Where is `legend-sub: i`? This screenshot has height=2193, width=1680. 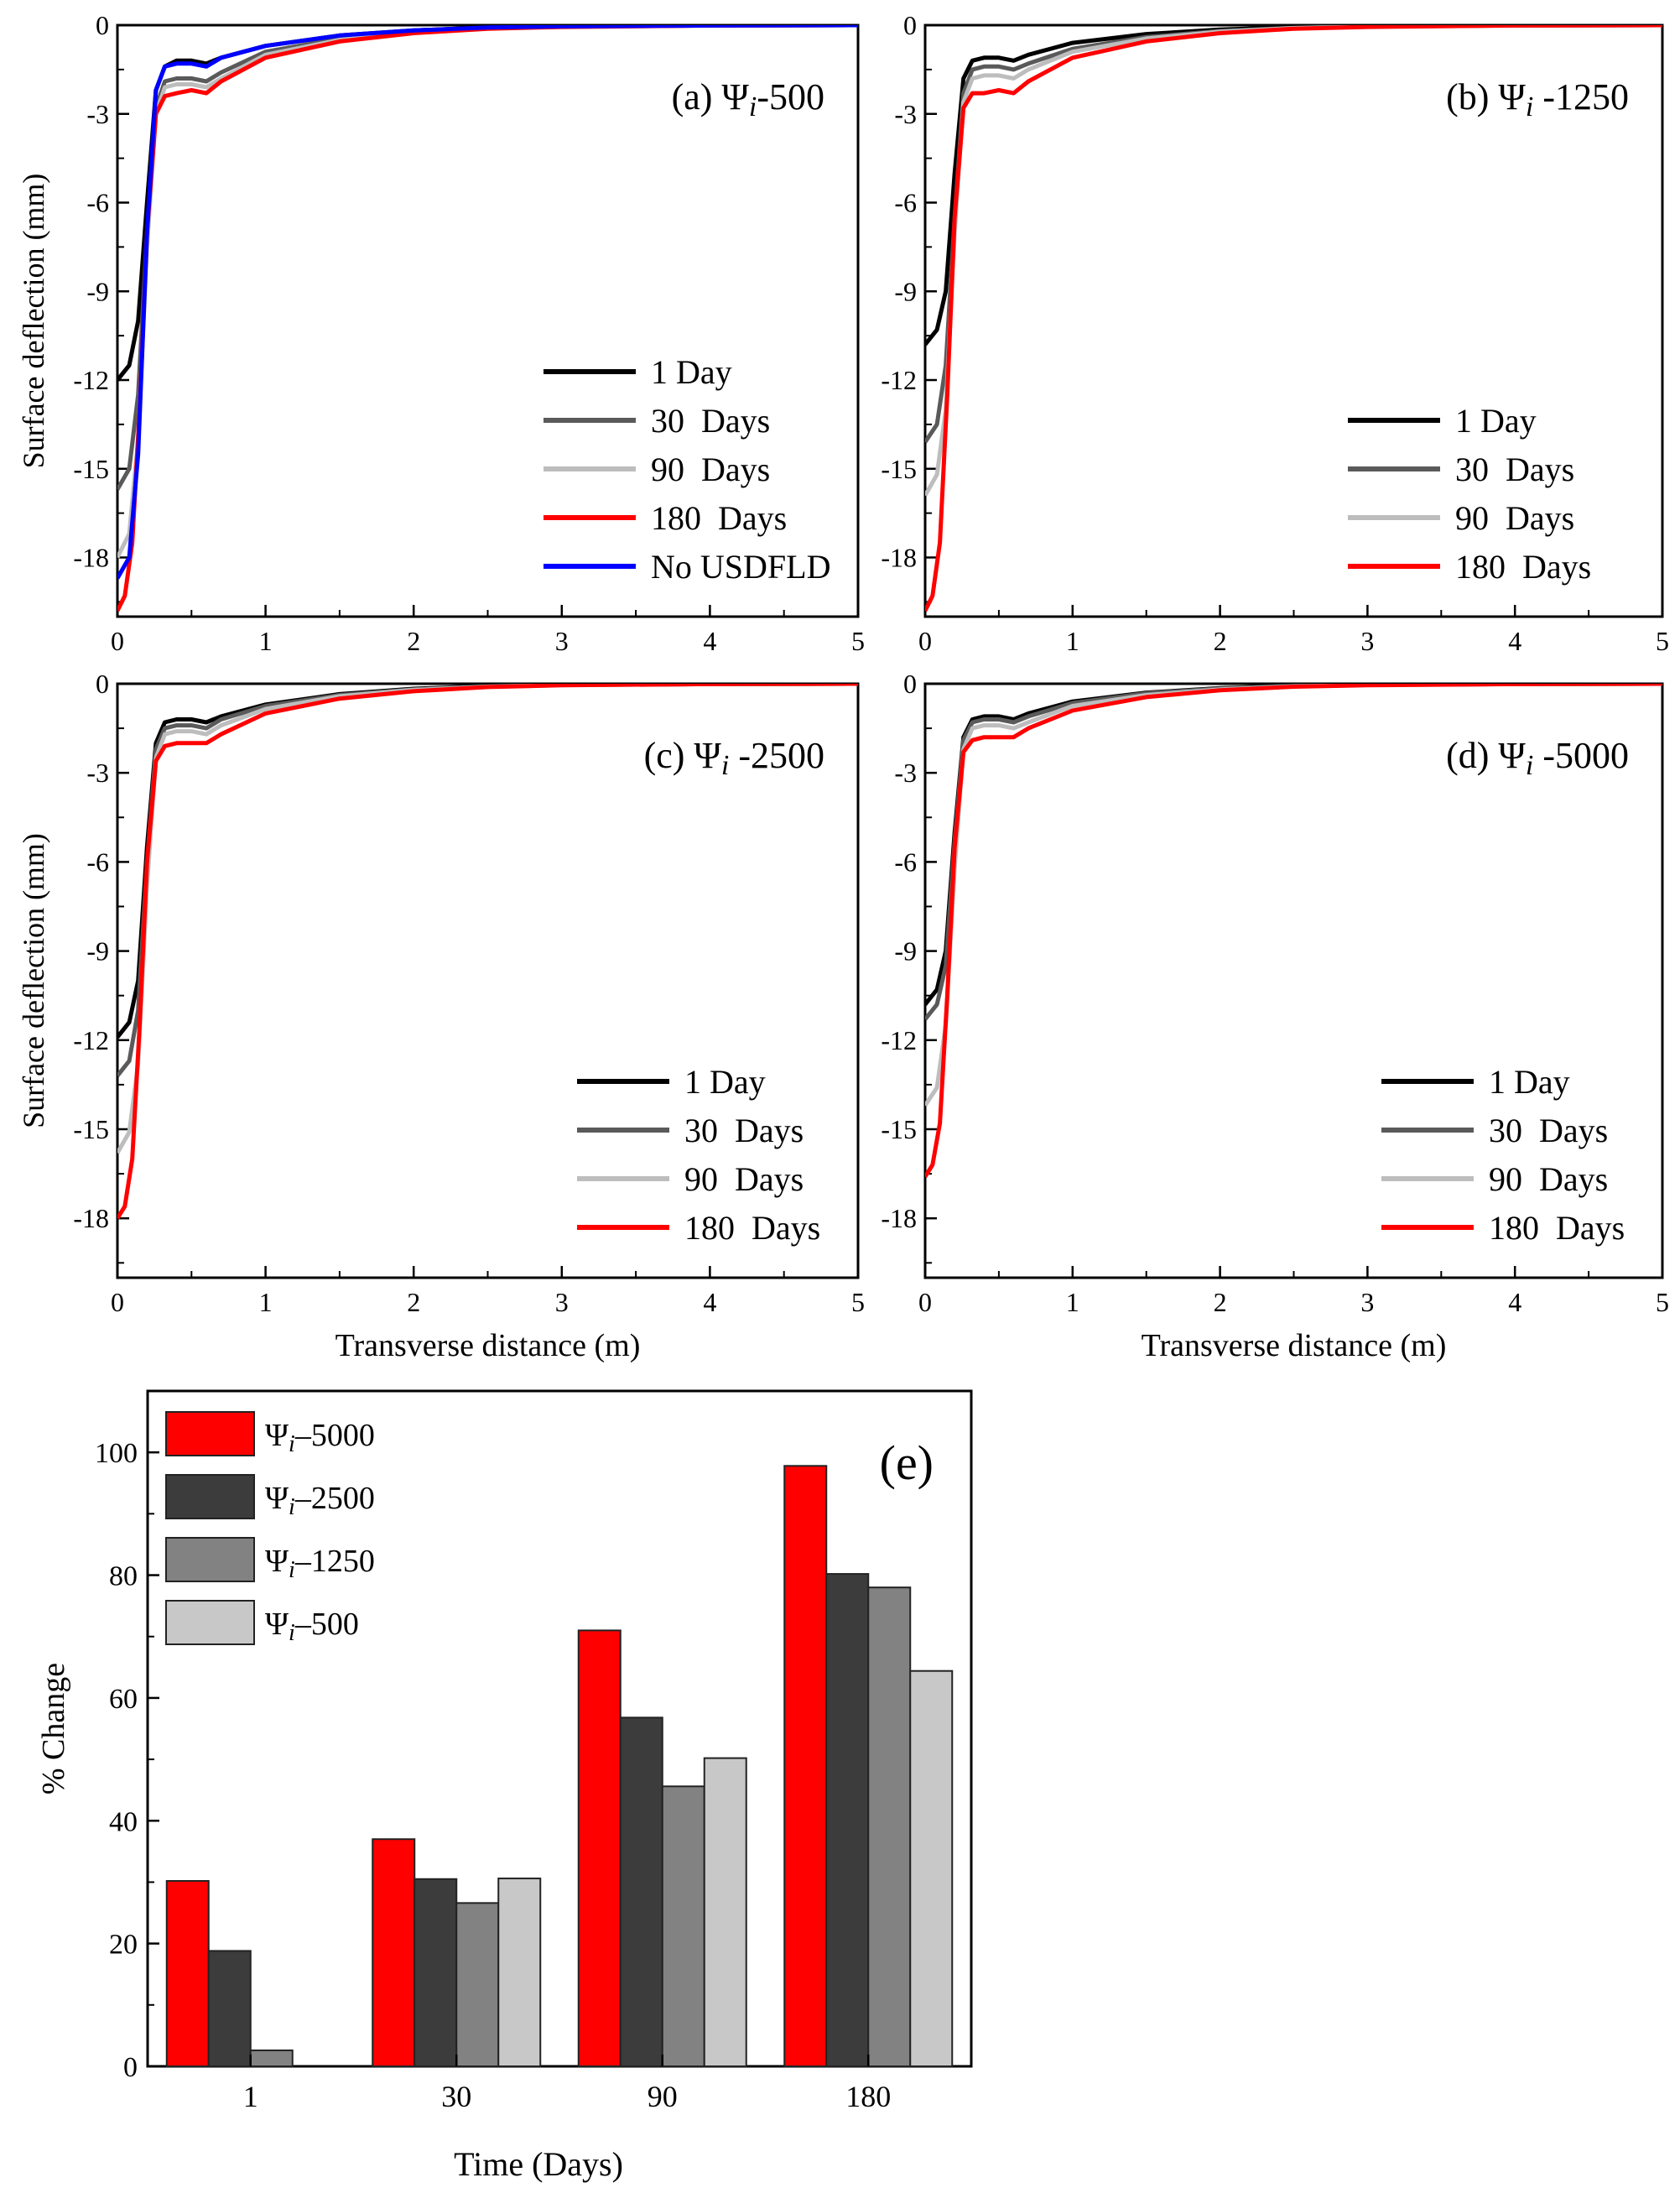
legend-sub: i is located at coordinates (292, 1633).